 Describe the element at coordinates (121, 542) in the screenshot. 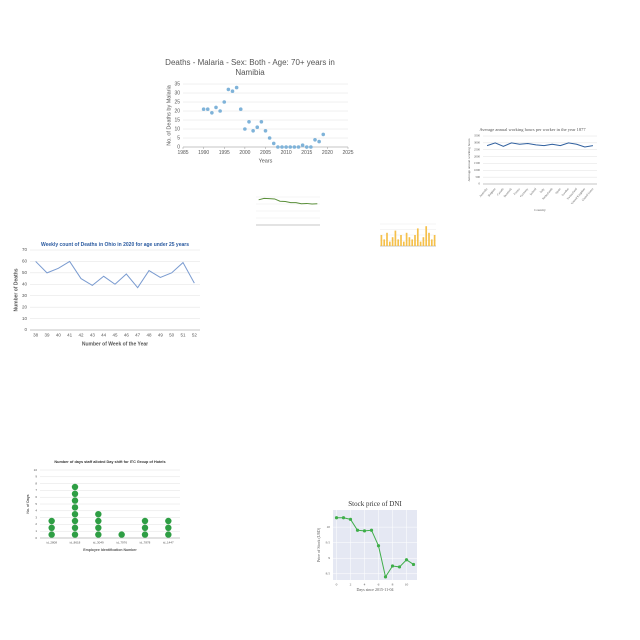

I see `x-tick-label: id_7976` at that location.